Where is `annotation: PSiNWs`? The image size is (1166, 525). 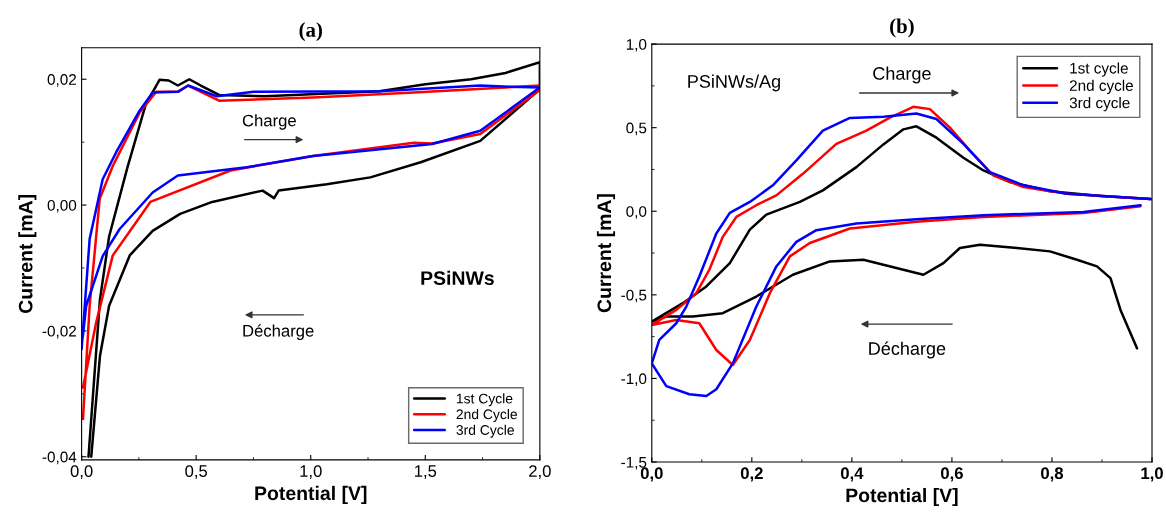
annotation: PSiNWs is located at coordinates (457, 278).